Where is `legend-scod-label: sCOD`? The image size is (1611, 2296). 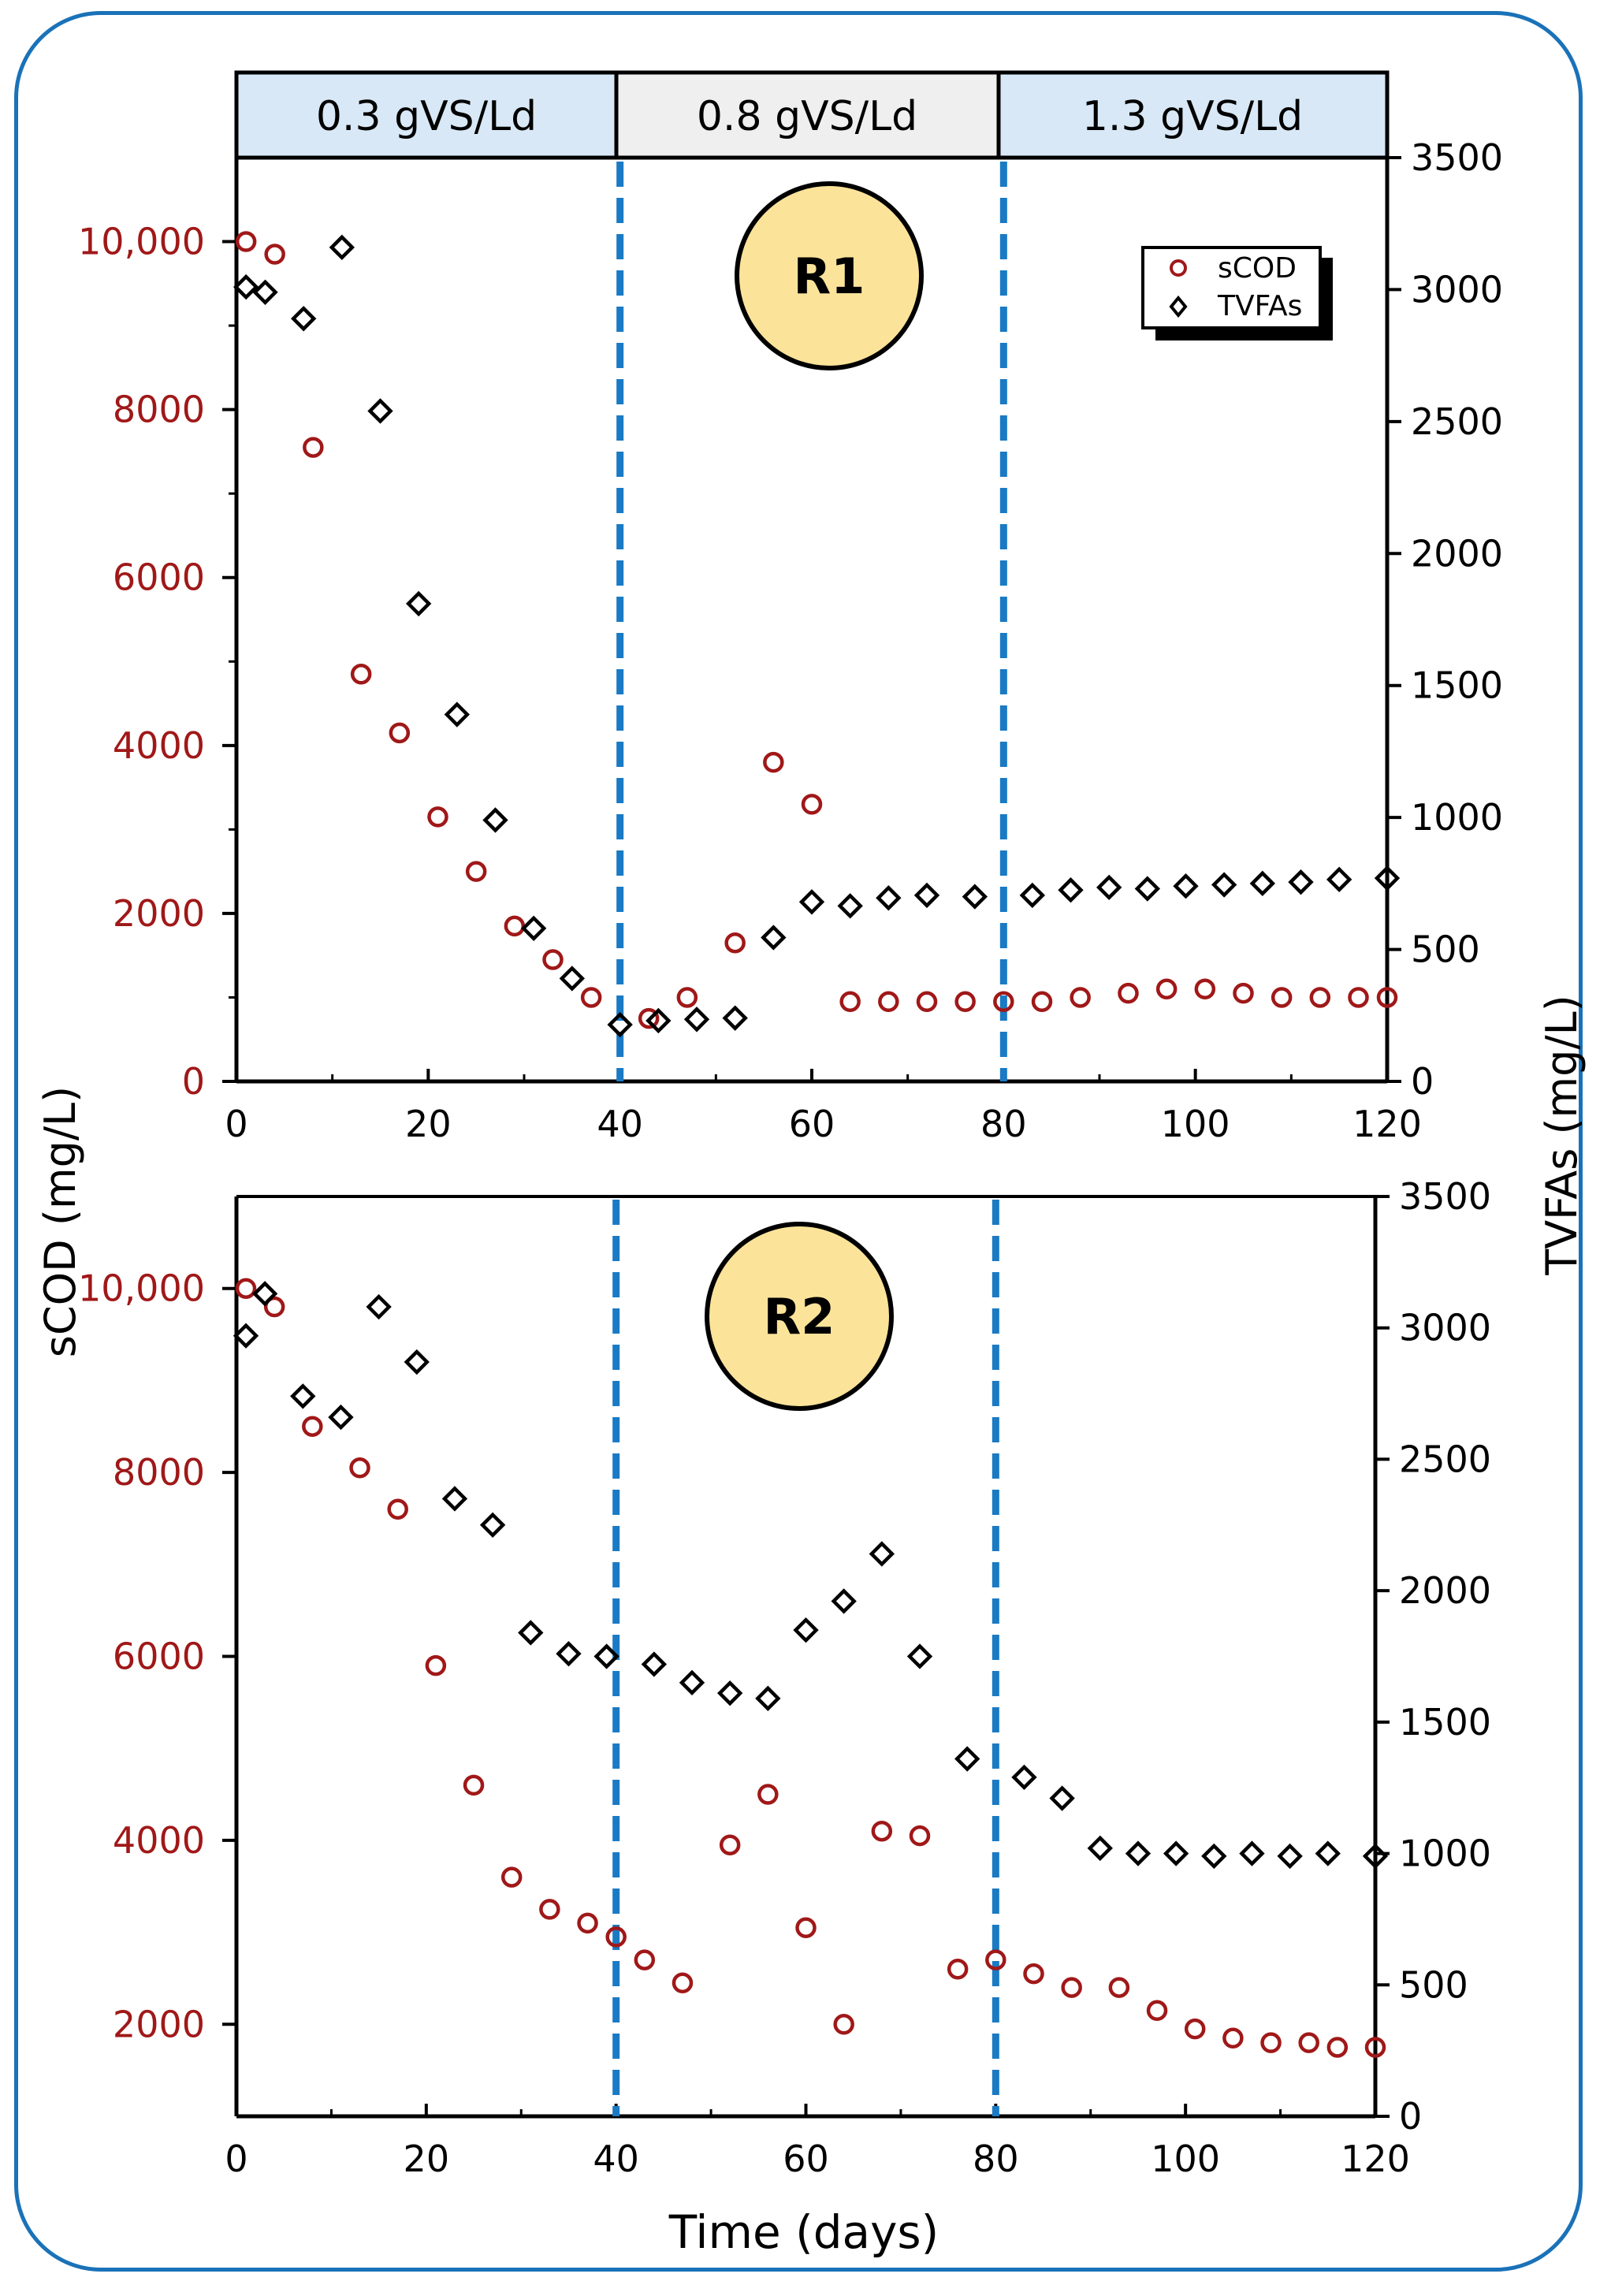 legend-scod-label: sCOD is located at coordinates (1257, 268).